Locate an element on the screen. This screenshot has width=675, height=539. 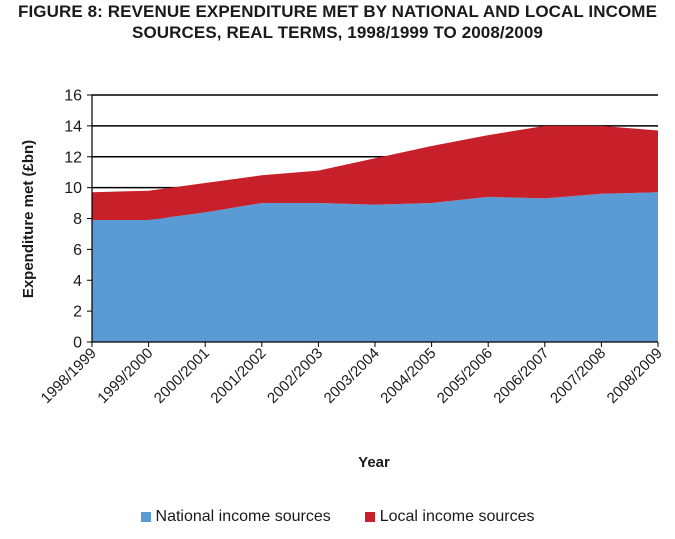
legend-item-national: National income sources is located at coordinates (235, 517).